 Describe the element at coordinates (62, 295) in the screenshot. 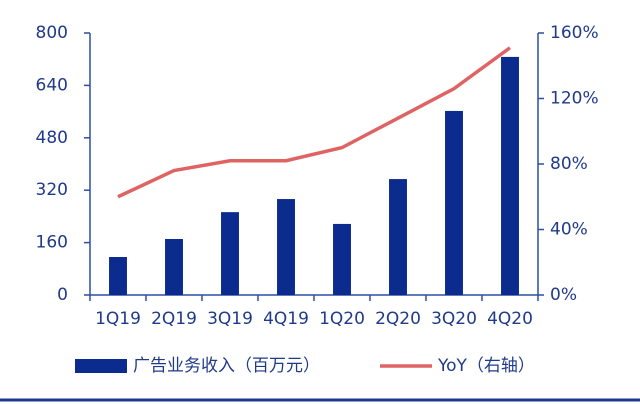

I see `y-tick-label: 0` at that location.